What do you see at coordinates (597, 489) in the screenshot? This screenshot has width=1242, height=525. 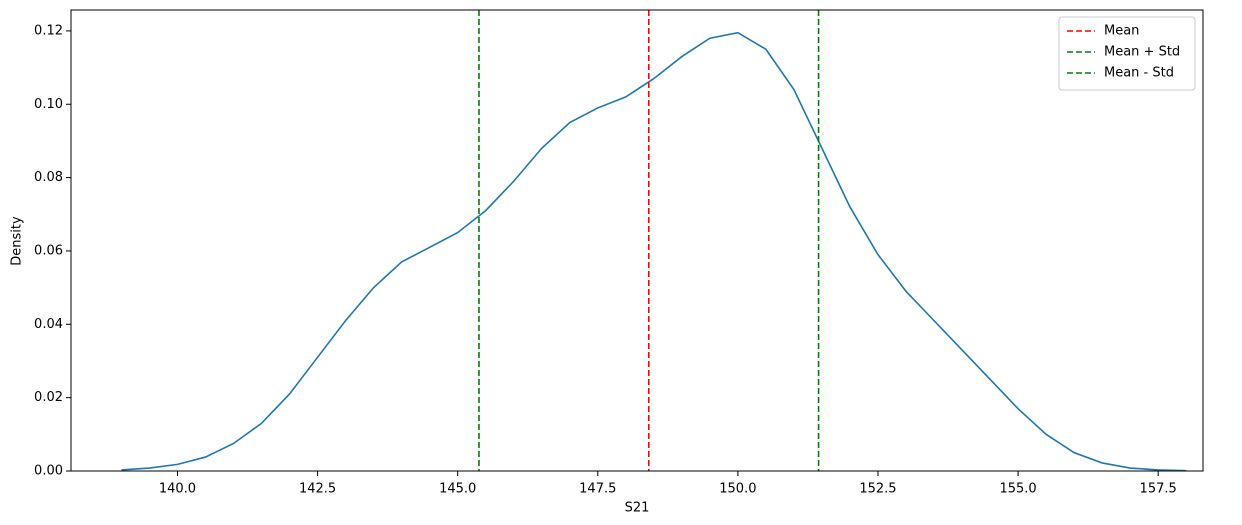 I see `x-tick-label: 147.5` at bounding box center [597, 489].